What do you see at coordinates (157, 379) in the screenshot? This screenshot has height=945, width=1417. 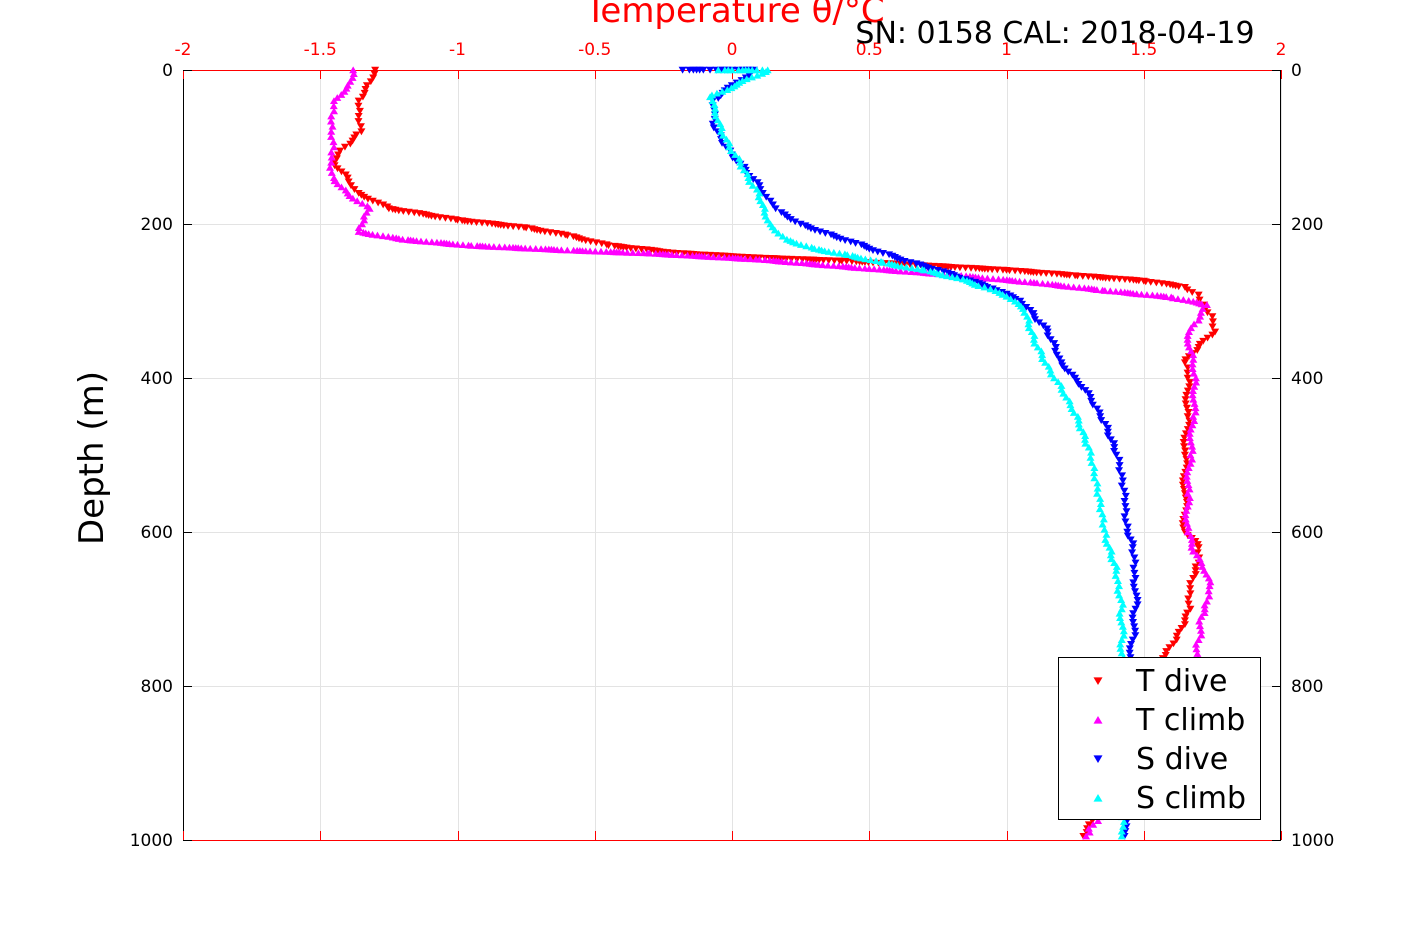 I see `y-tick-label-left: 400` at bounding box center [157, 379].